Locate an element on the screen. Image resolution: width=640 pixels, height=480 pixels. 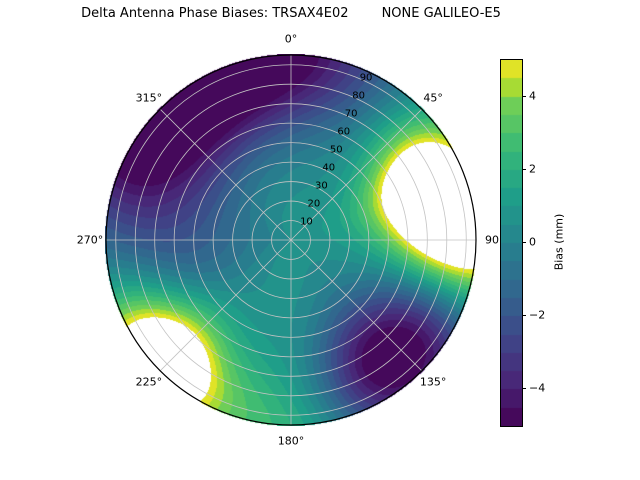
radial-tick-label: 70 is located at coordinates (351, 114).